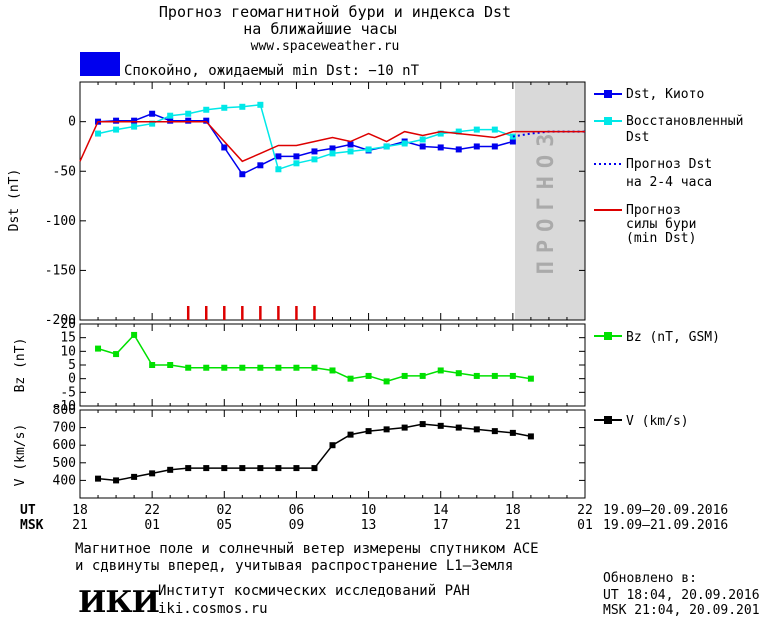  What do you see at coordinates (681, 595) in the screenshot?
I see `updated-ut: UT 18:04, 20.09.2016` at bounding box center [681, 595].